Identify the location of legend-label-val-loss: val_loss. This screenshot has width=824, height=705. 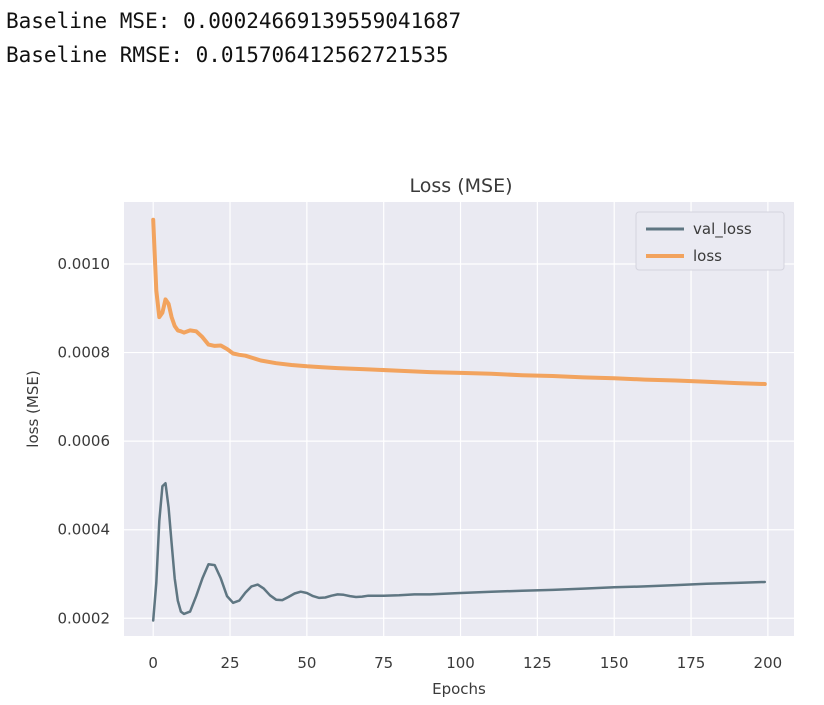
(722, 229).